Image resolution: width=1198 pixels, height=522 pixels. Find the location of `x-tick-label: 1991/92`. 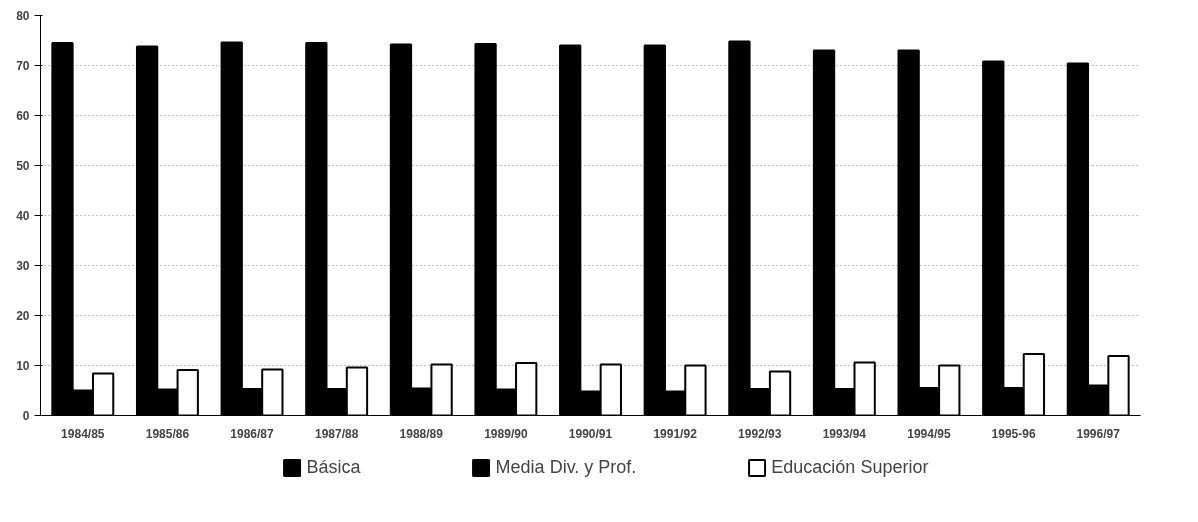

x-tick-label: 1991/92 is located at coordinates (675, 433).